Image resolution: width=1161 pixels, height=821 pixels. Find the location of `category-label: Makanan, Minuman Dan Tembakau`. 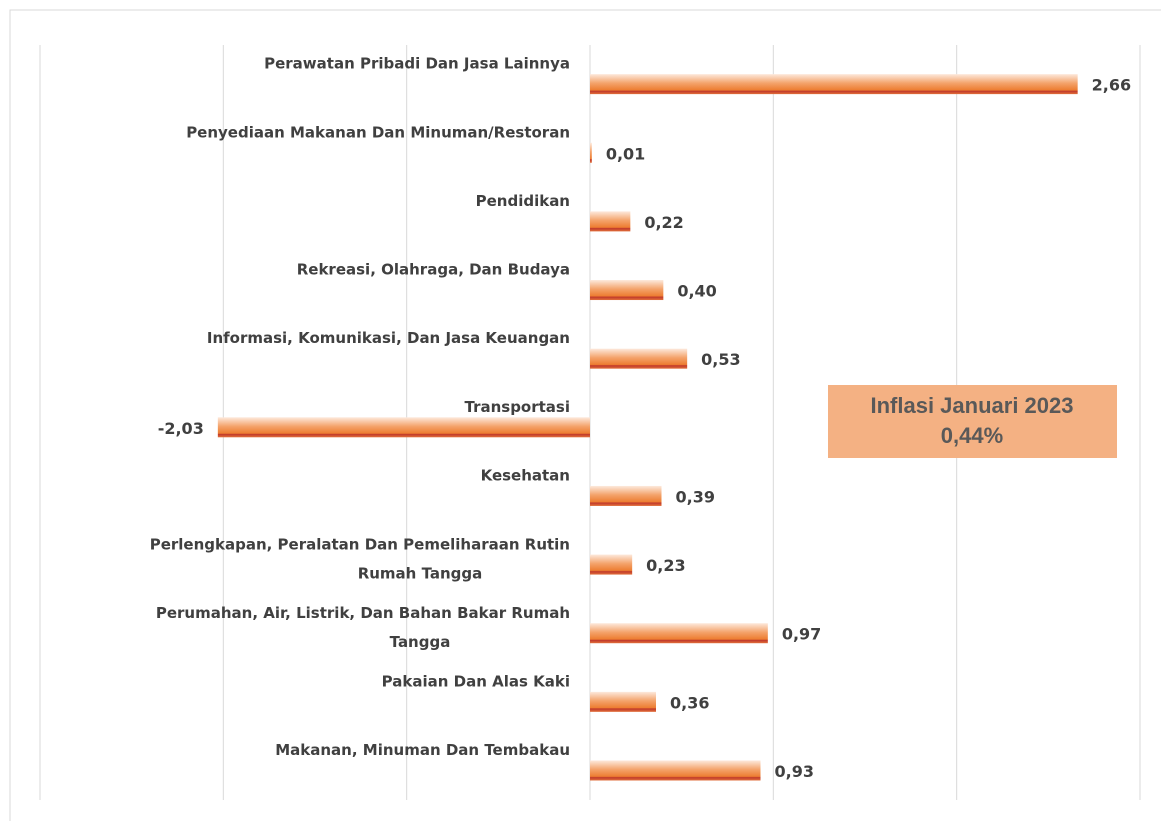

category-label: Makanan, Minuman Dan Tembakau is located at coordinates (422, 750).